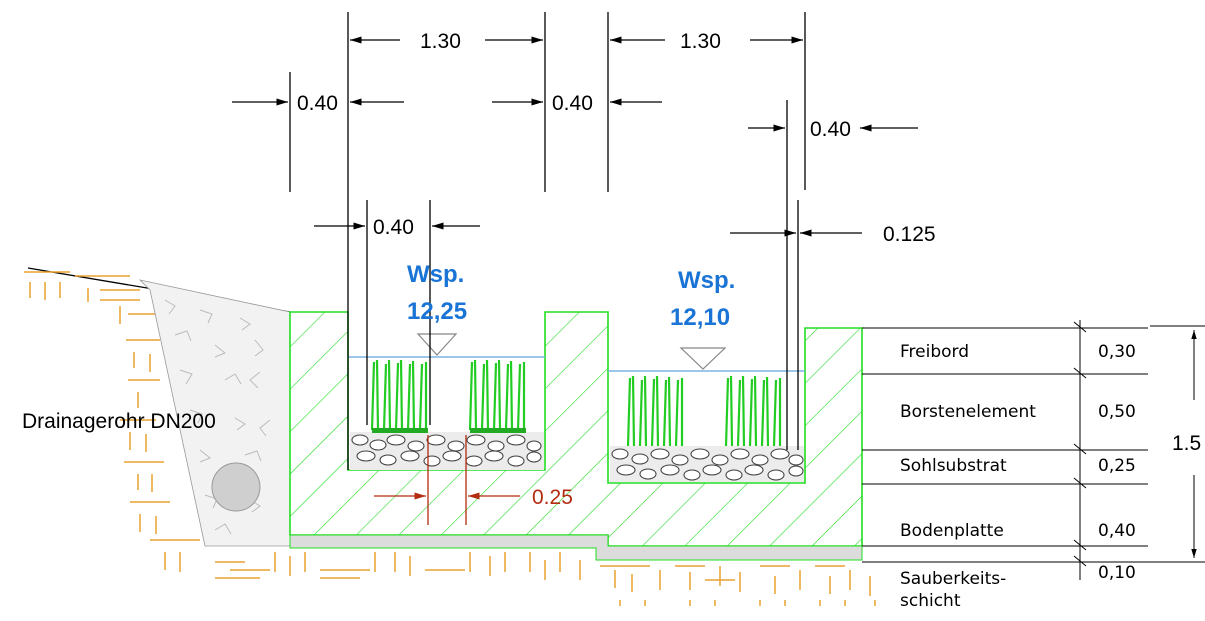 The image size is (1205, 621). Describe the element at coordinates (700, 41) in the screenshot. I see `dim-top-right-width: 1.30` at that location.